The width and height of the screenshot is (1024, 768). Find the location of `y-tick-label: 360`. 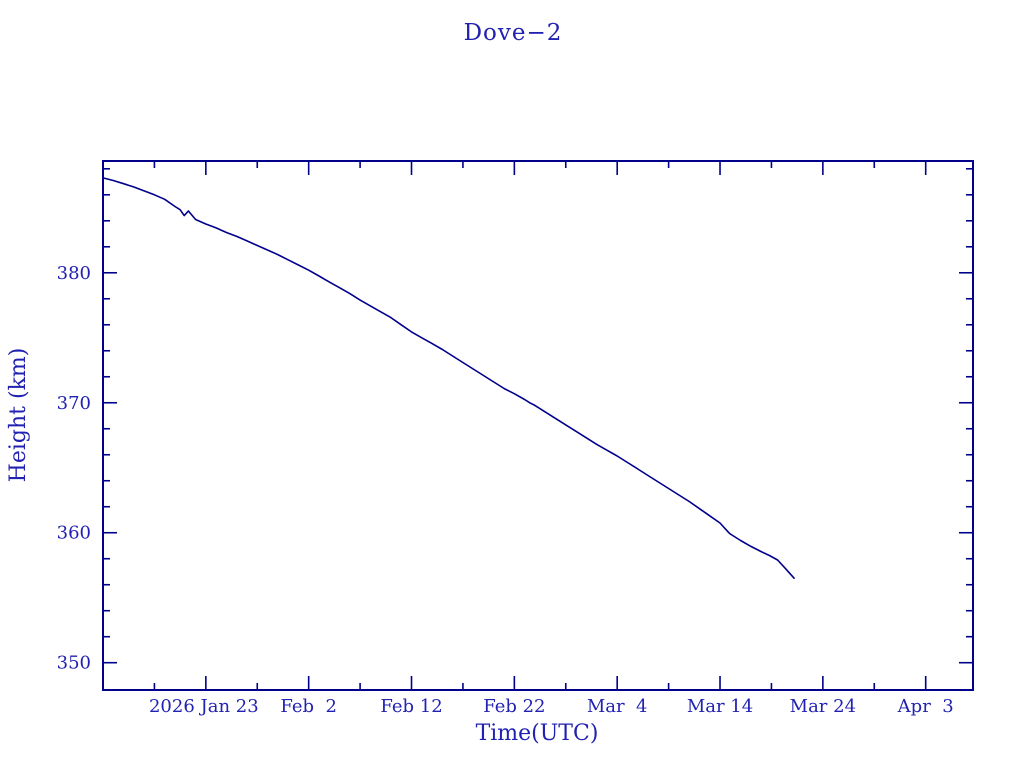

y-tick-label: 360 is located at coordinates (74, 533).